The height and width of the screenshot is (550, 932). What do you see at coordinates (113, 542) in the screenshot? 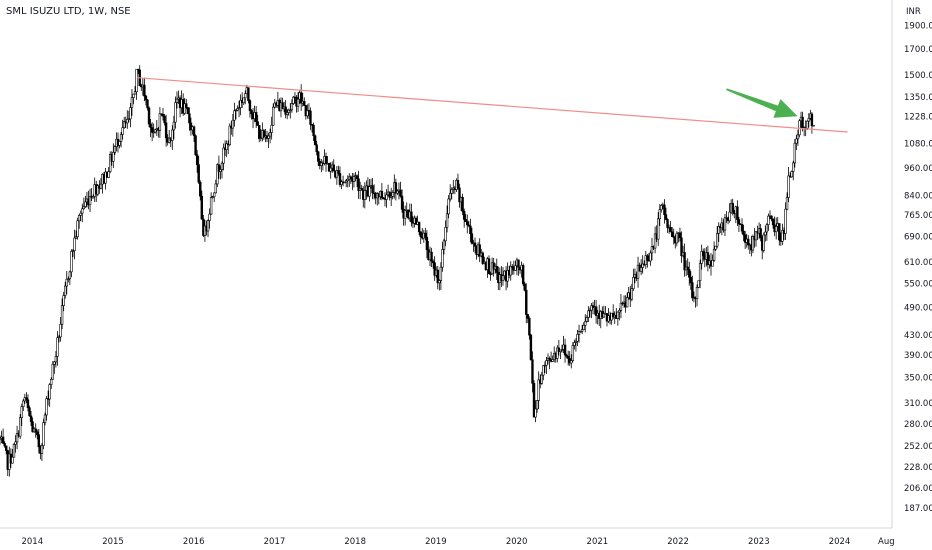
I see `x-tick-label: 2015` at bounding box center [113, 542].